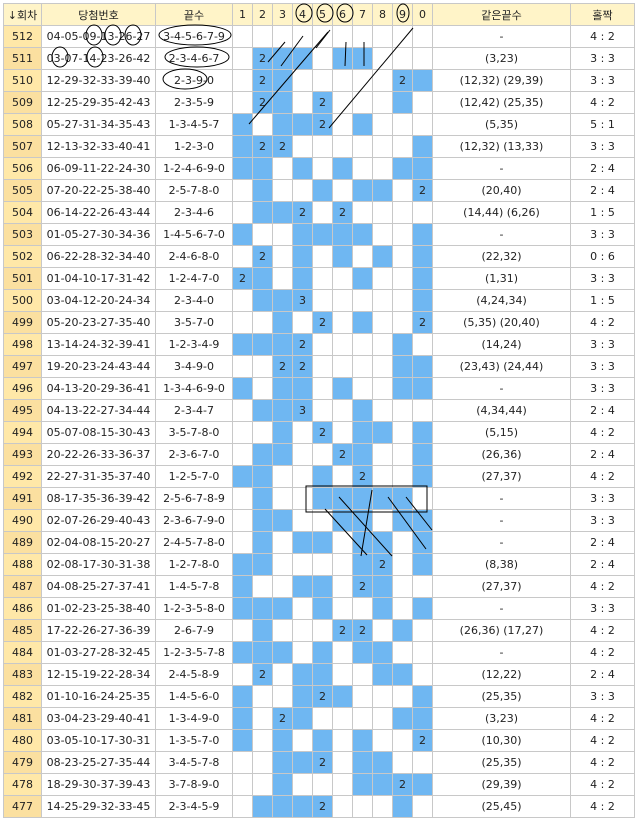 The width and height of the screenshot is (640, 818). I want to click on round-cell: 488, so click(22, 564).